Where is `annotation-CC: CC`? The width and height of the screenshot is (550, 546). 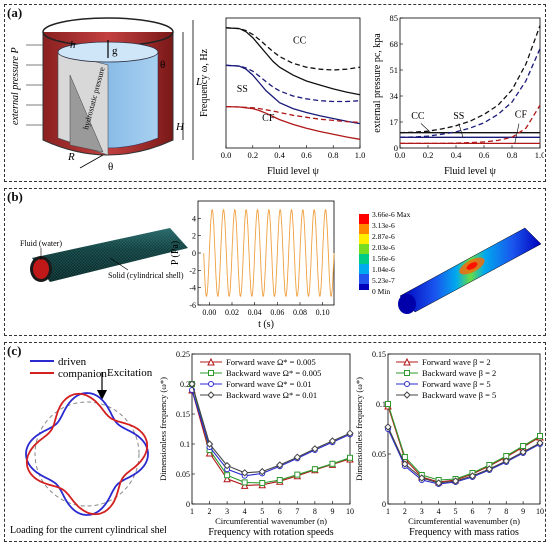
annotation-CC: CC is located at coordinates (300, 41).